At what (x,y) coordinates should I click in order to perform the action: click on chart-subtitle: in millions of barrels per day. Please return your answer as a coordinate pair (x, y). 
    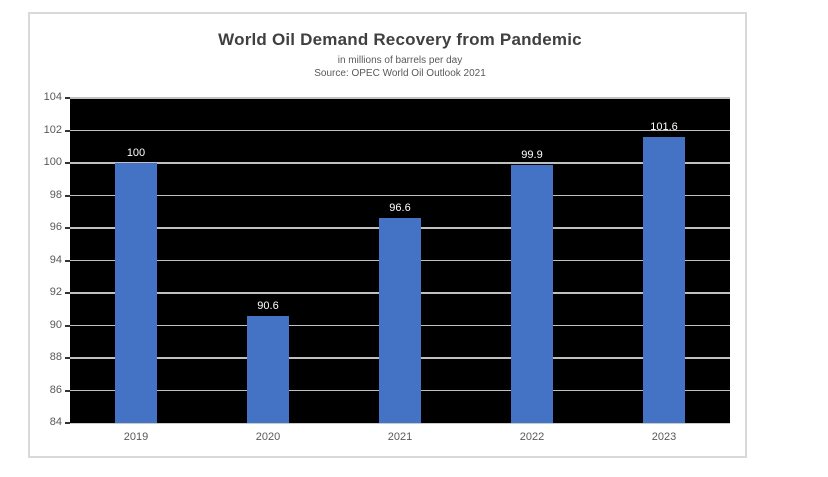
    Looking at the image, I should click on (400, 60).